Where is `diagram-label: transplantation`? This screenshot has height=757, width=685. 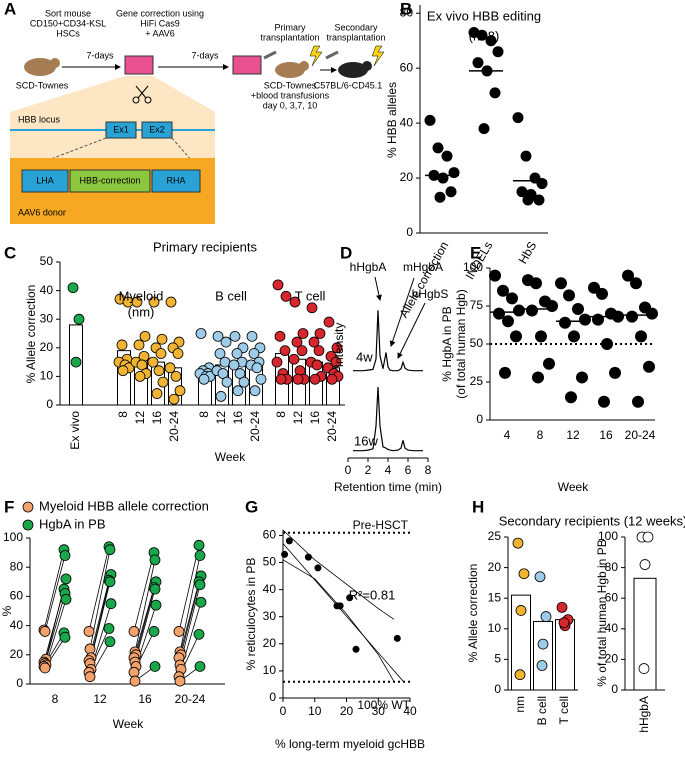
diagram-label: transplantation is located at coordinates (355, 37).